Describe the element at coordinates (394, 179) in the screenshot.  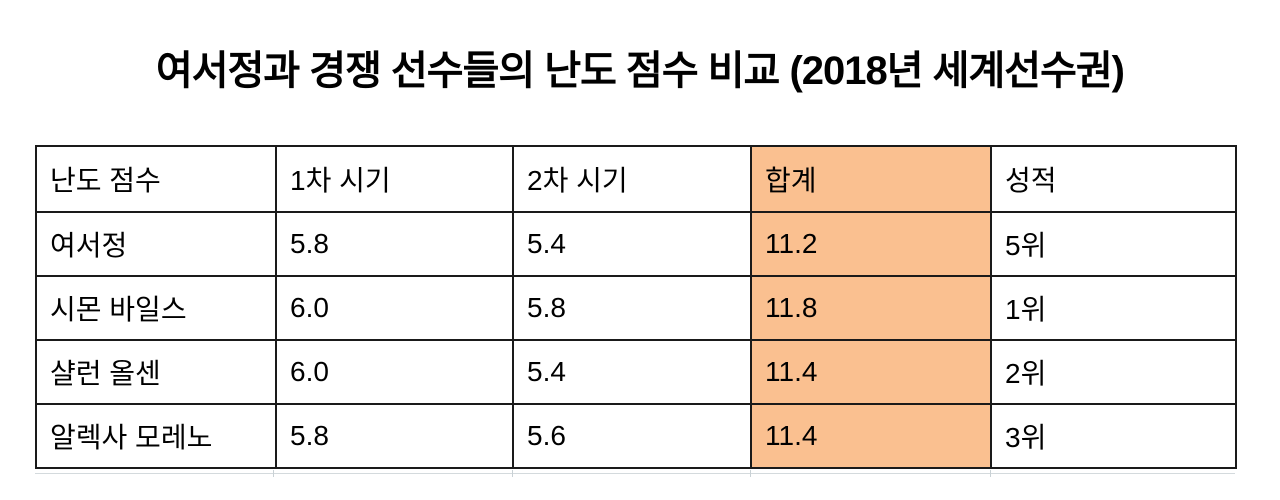
I see `header-cell-attempt-1: 1차 시기` at that location.